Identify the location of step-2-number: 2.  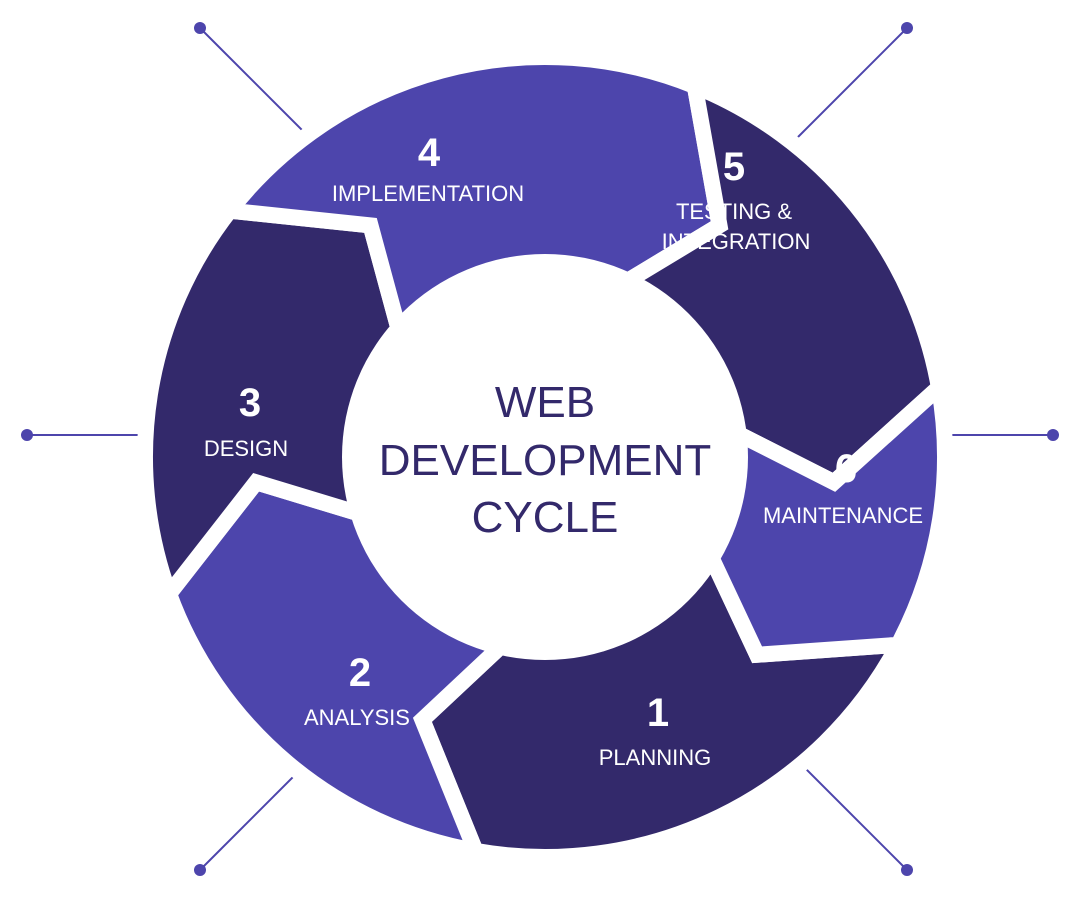
(360, 673).